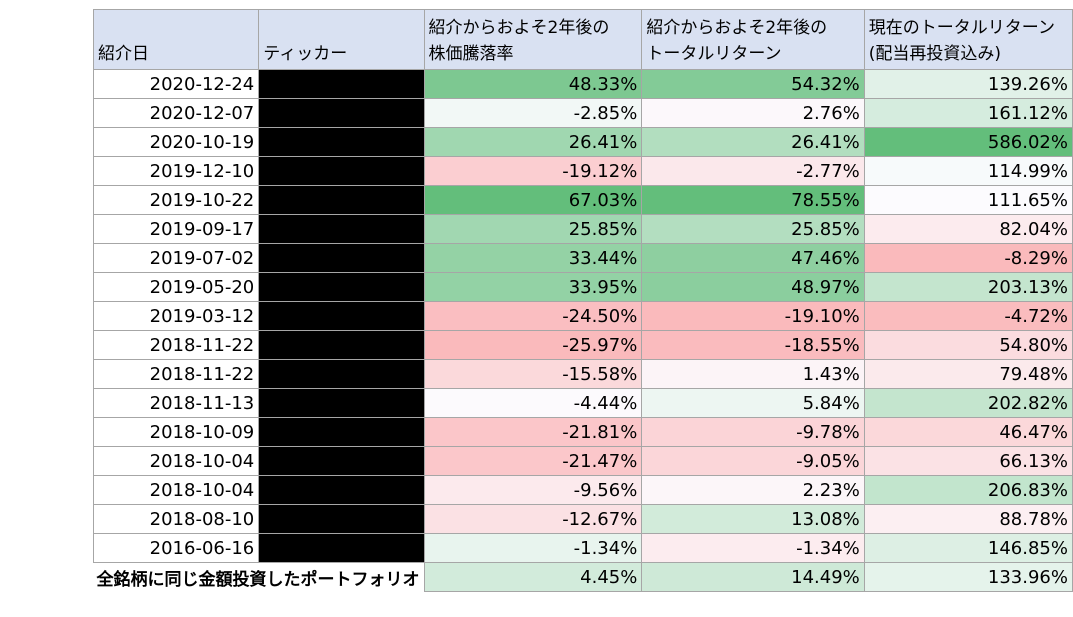  Describe the element at coordinates (968, 84) in the screenshot. I see `current-return-cell: 139.26%` at that location.